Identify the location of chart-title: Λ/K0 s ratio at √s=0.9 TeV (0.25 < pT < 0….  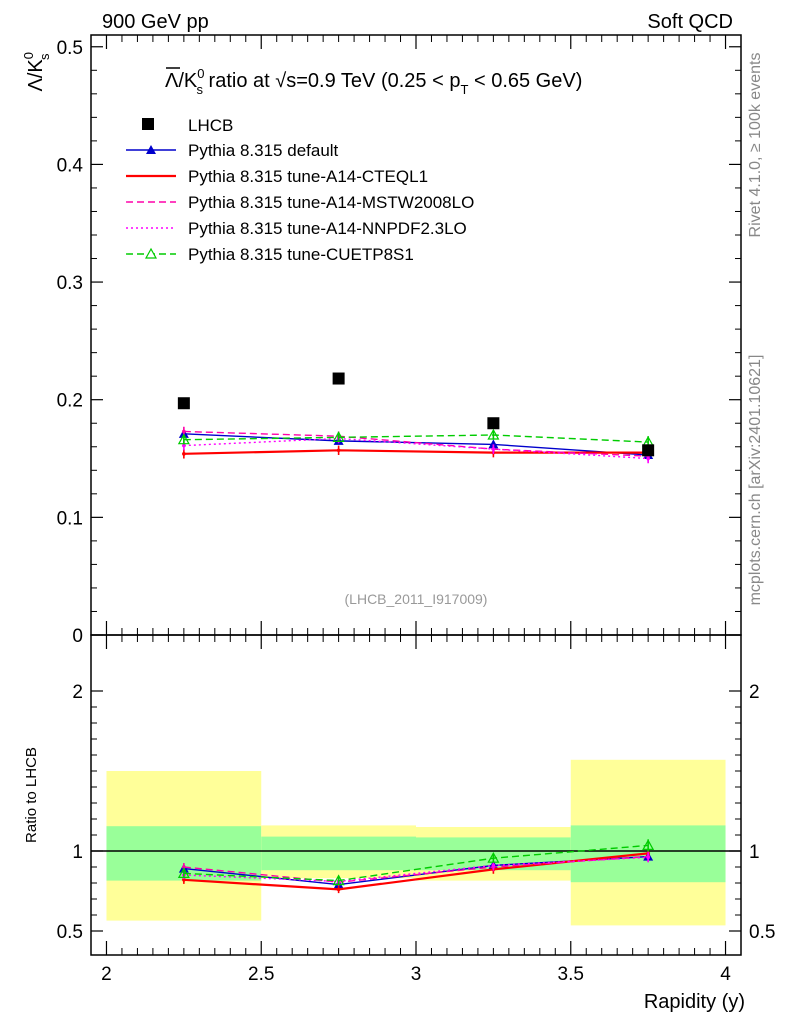
(373, 81).